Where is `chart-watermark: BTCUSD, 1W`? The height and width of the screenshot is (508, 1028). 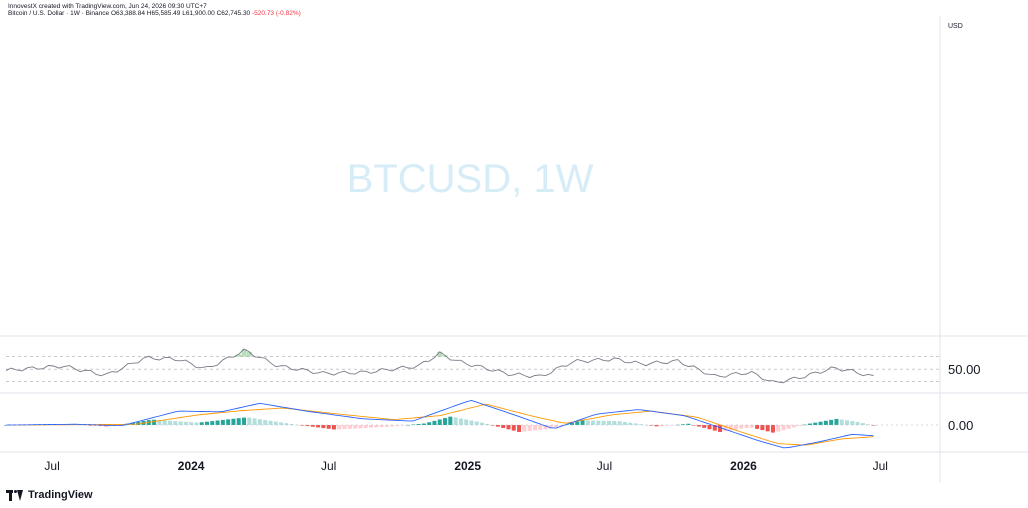
chart-watermark: BTCUSD, 1W is located at coordinates (470, 179).